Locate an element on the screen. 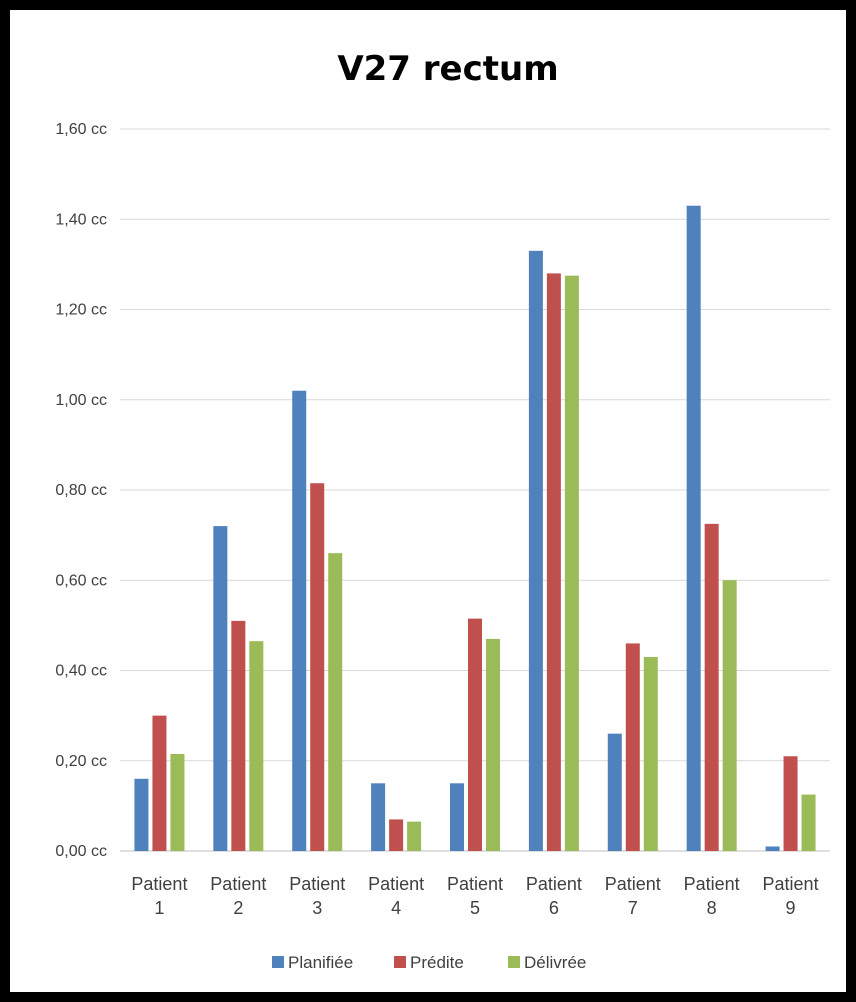 This screenshot has width=856, height=1002. bar-planifiée-6 is located at coordinates (535, 550).